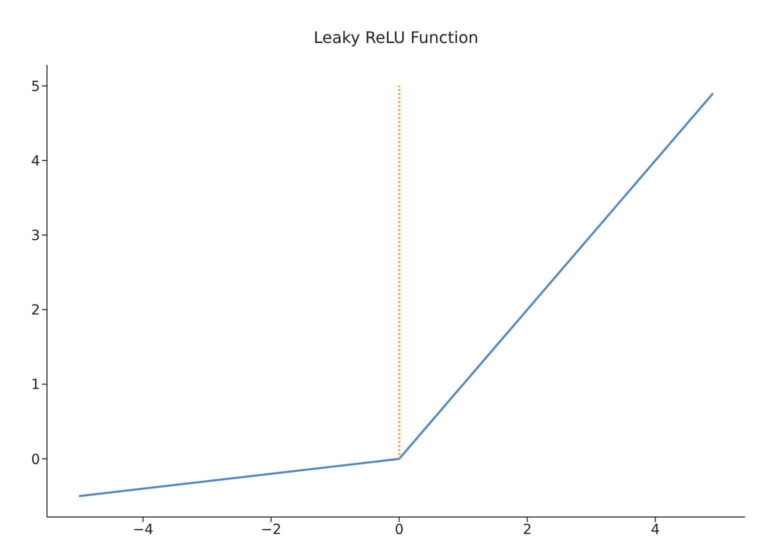  What do you see at coordinates (35, 460) in the screenshot?
I see `y-tick-label: 0` at bounding box center [35, 460].